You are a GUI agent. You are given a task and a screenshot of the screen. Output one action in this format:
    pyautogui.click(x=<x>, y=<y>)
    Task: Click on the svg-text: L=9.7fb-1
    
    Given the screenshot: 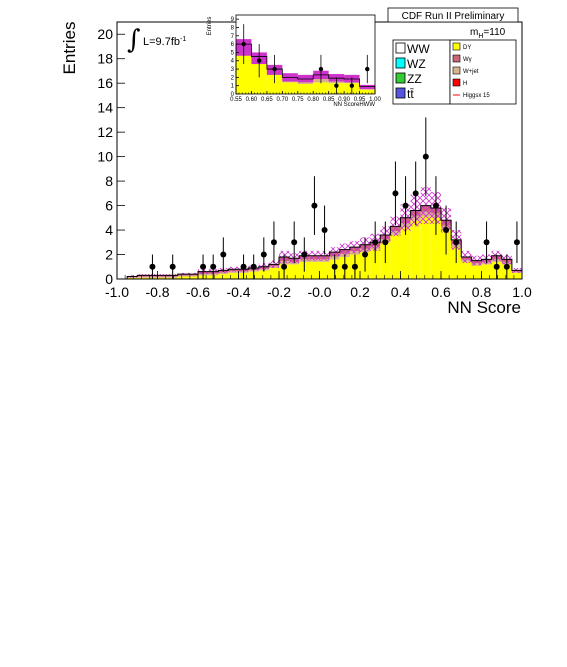 What is the action you would take?
    pyautogui.click(x=164, y=42)
    